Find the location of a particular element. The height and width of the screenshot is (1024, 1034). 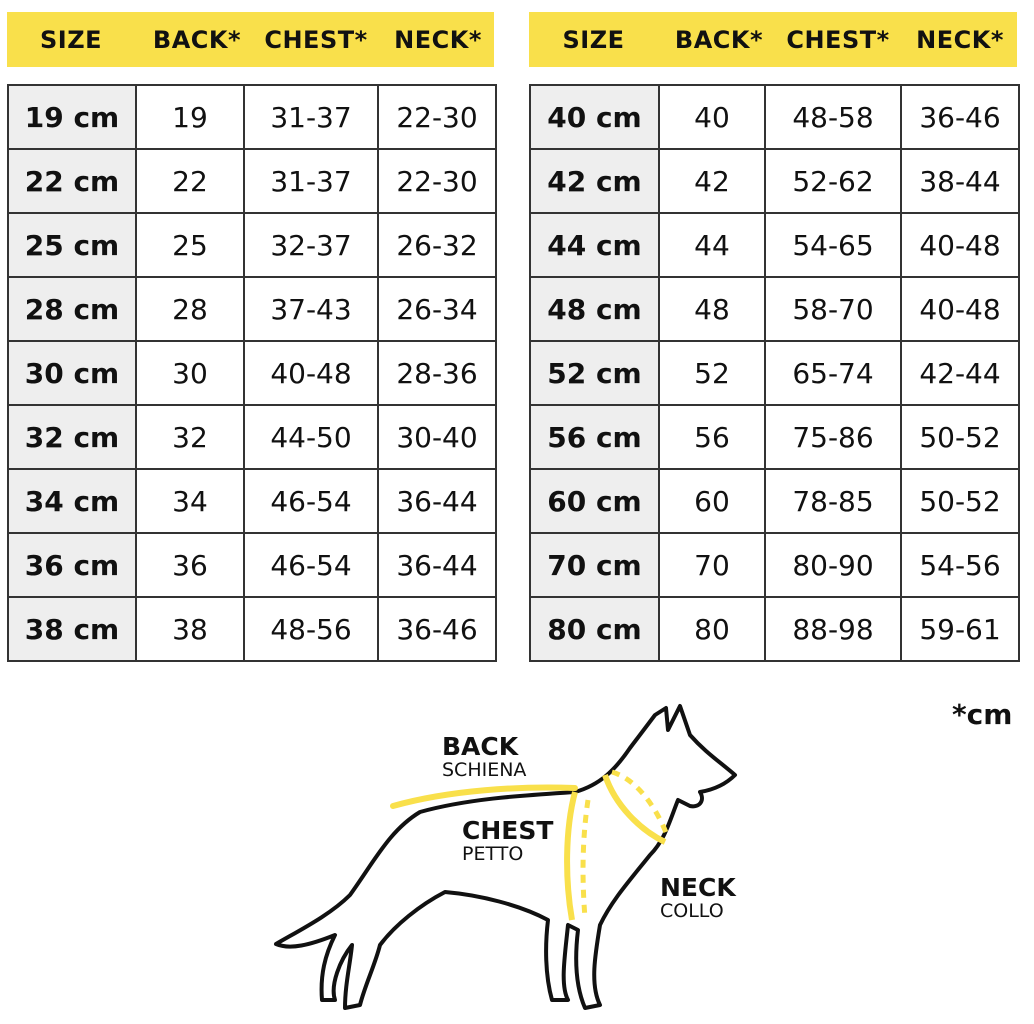

table-row: 28 cm 28 37-43 26-34 is located at coordinates (252, 309).